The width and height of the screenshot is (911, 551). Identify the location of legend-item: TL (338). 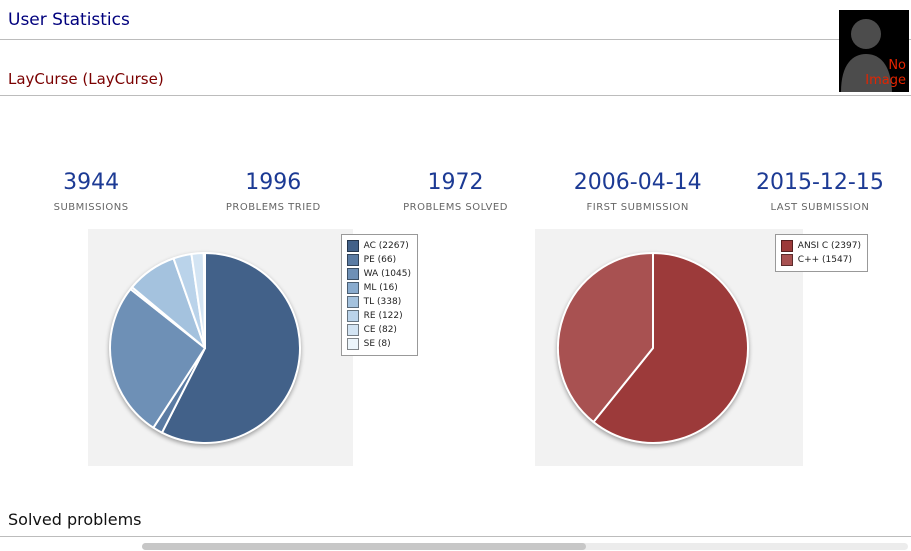
(378, 302).